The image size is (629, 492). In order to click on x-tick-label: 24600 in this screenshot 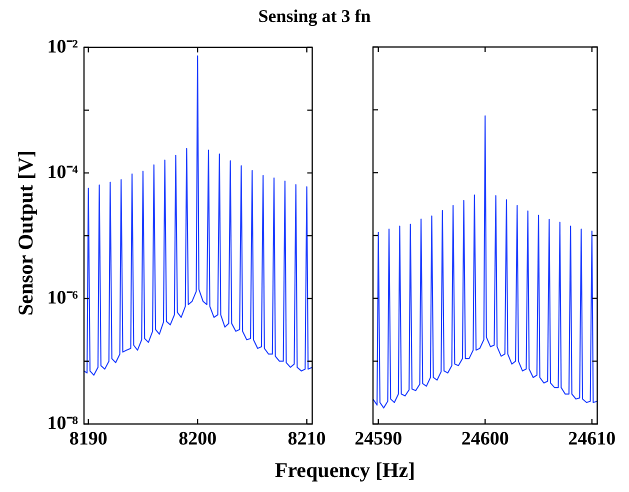, I will do `click(485, 439)`.